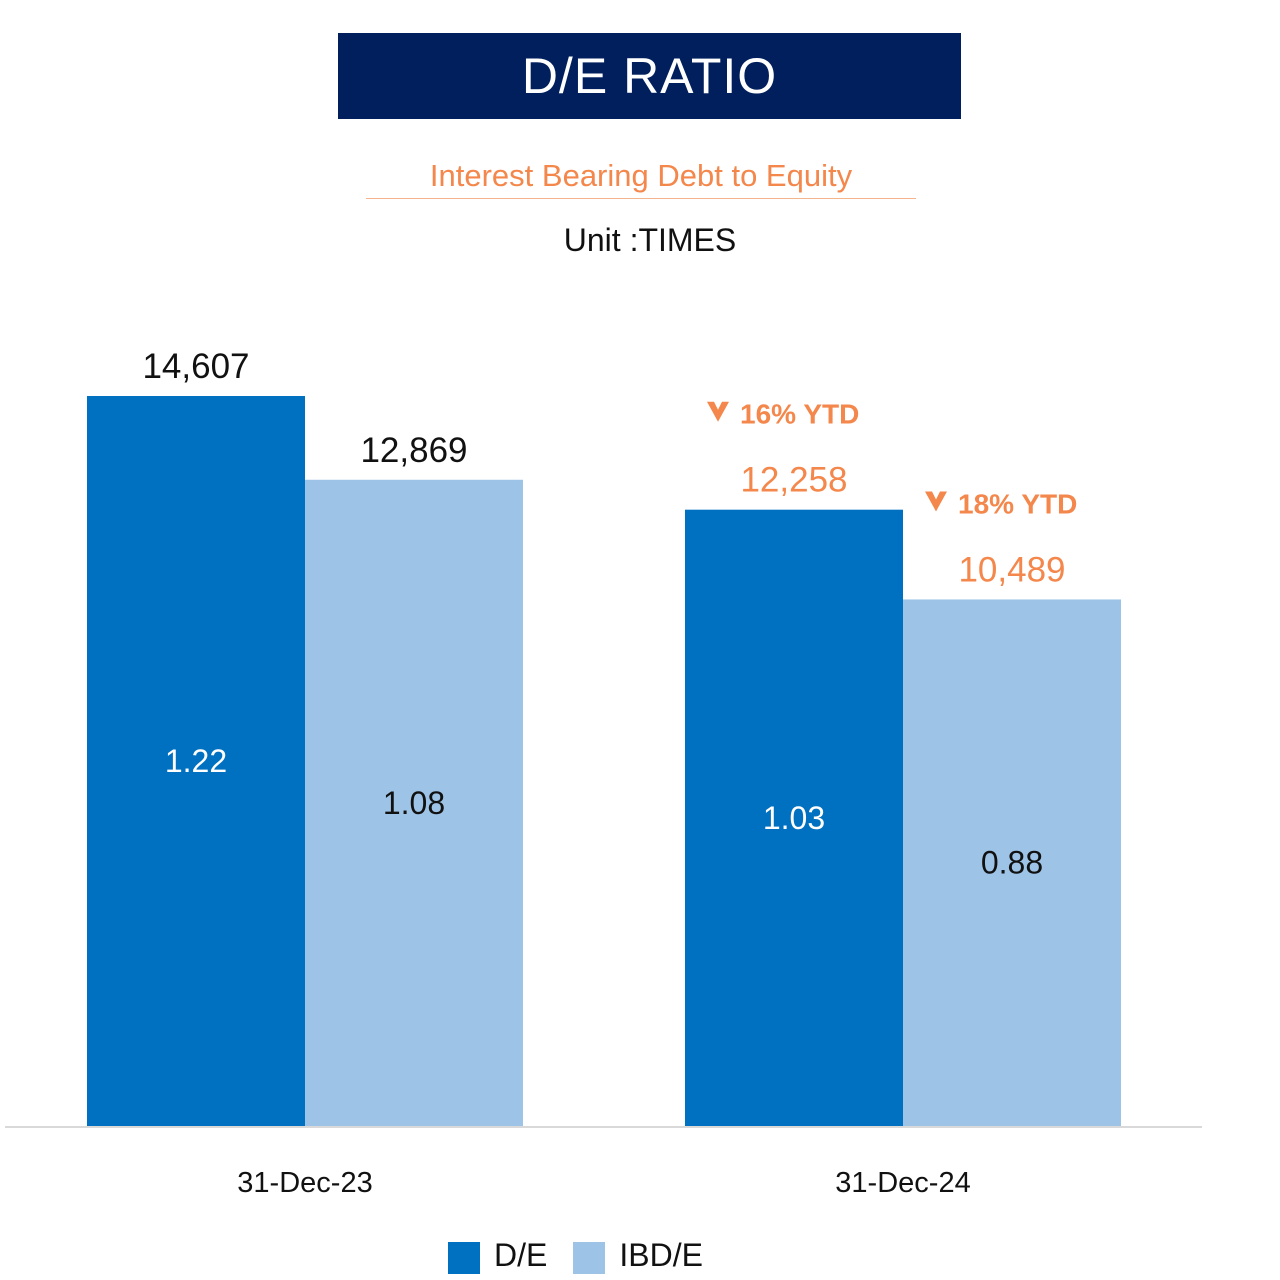  I want to click on chart-subtitle: Interest Bearing Debt to Equity, so click(641, 178).